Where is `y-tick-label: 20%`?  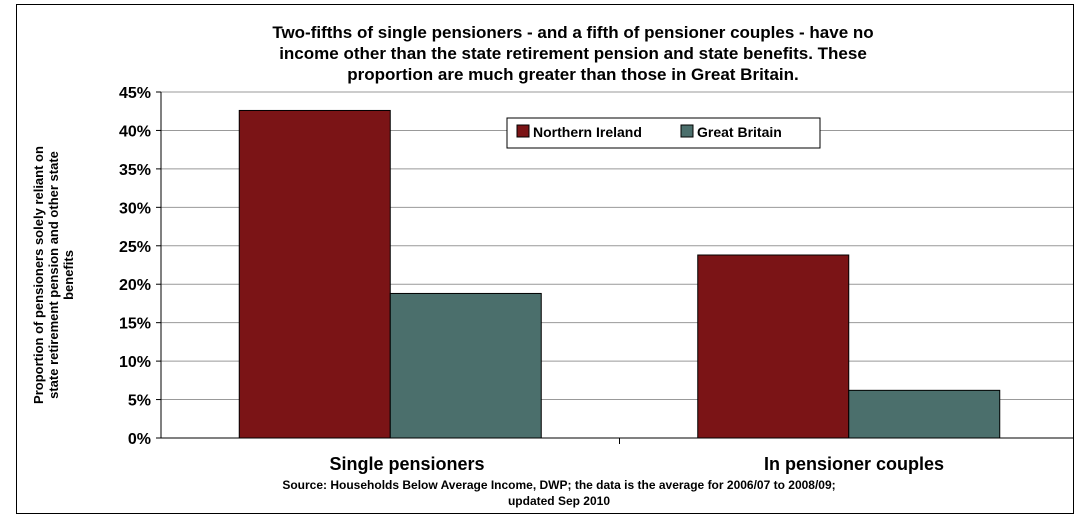
y-tick-label: 20% is located at coordinates (135, 285).